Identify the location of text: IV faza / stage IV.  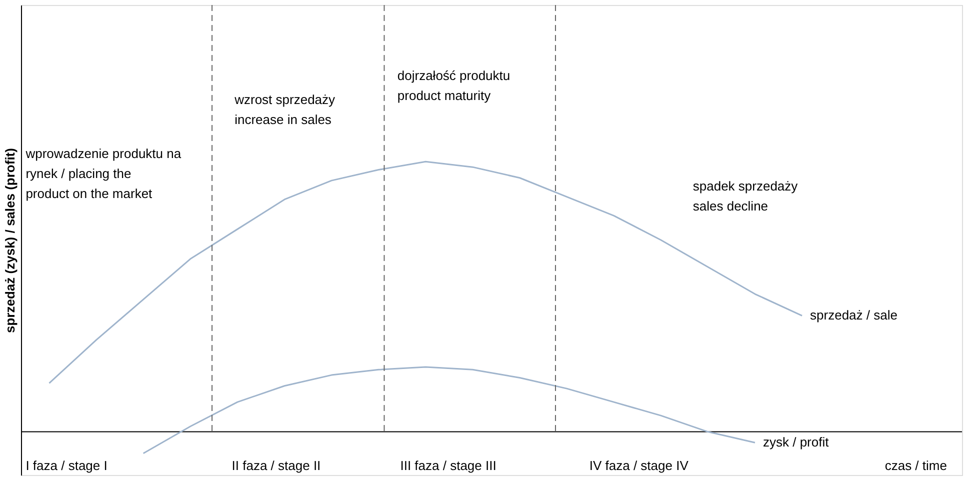
(639, 466).